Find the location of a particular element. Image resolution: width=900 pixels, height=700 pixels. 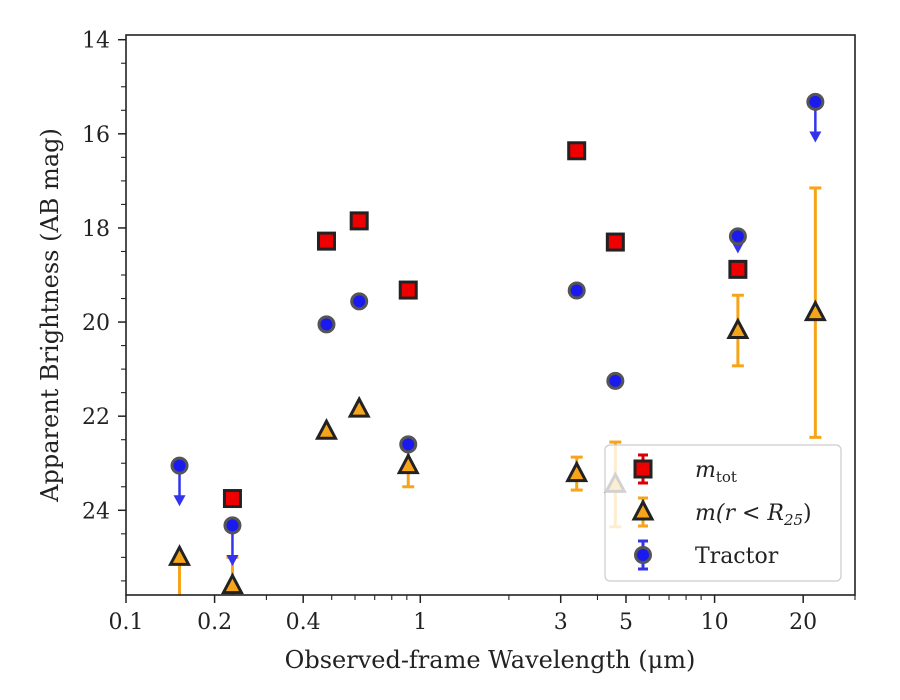

legend-box is located at coordinates (723, 513).